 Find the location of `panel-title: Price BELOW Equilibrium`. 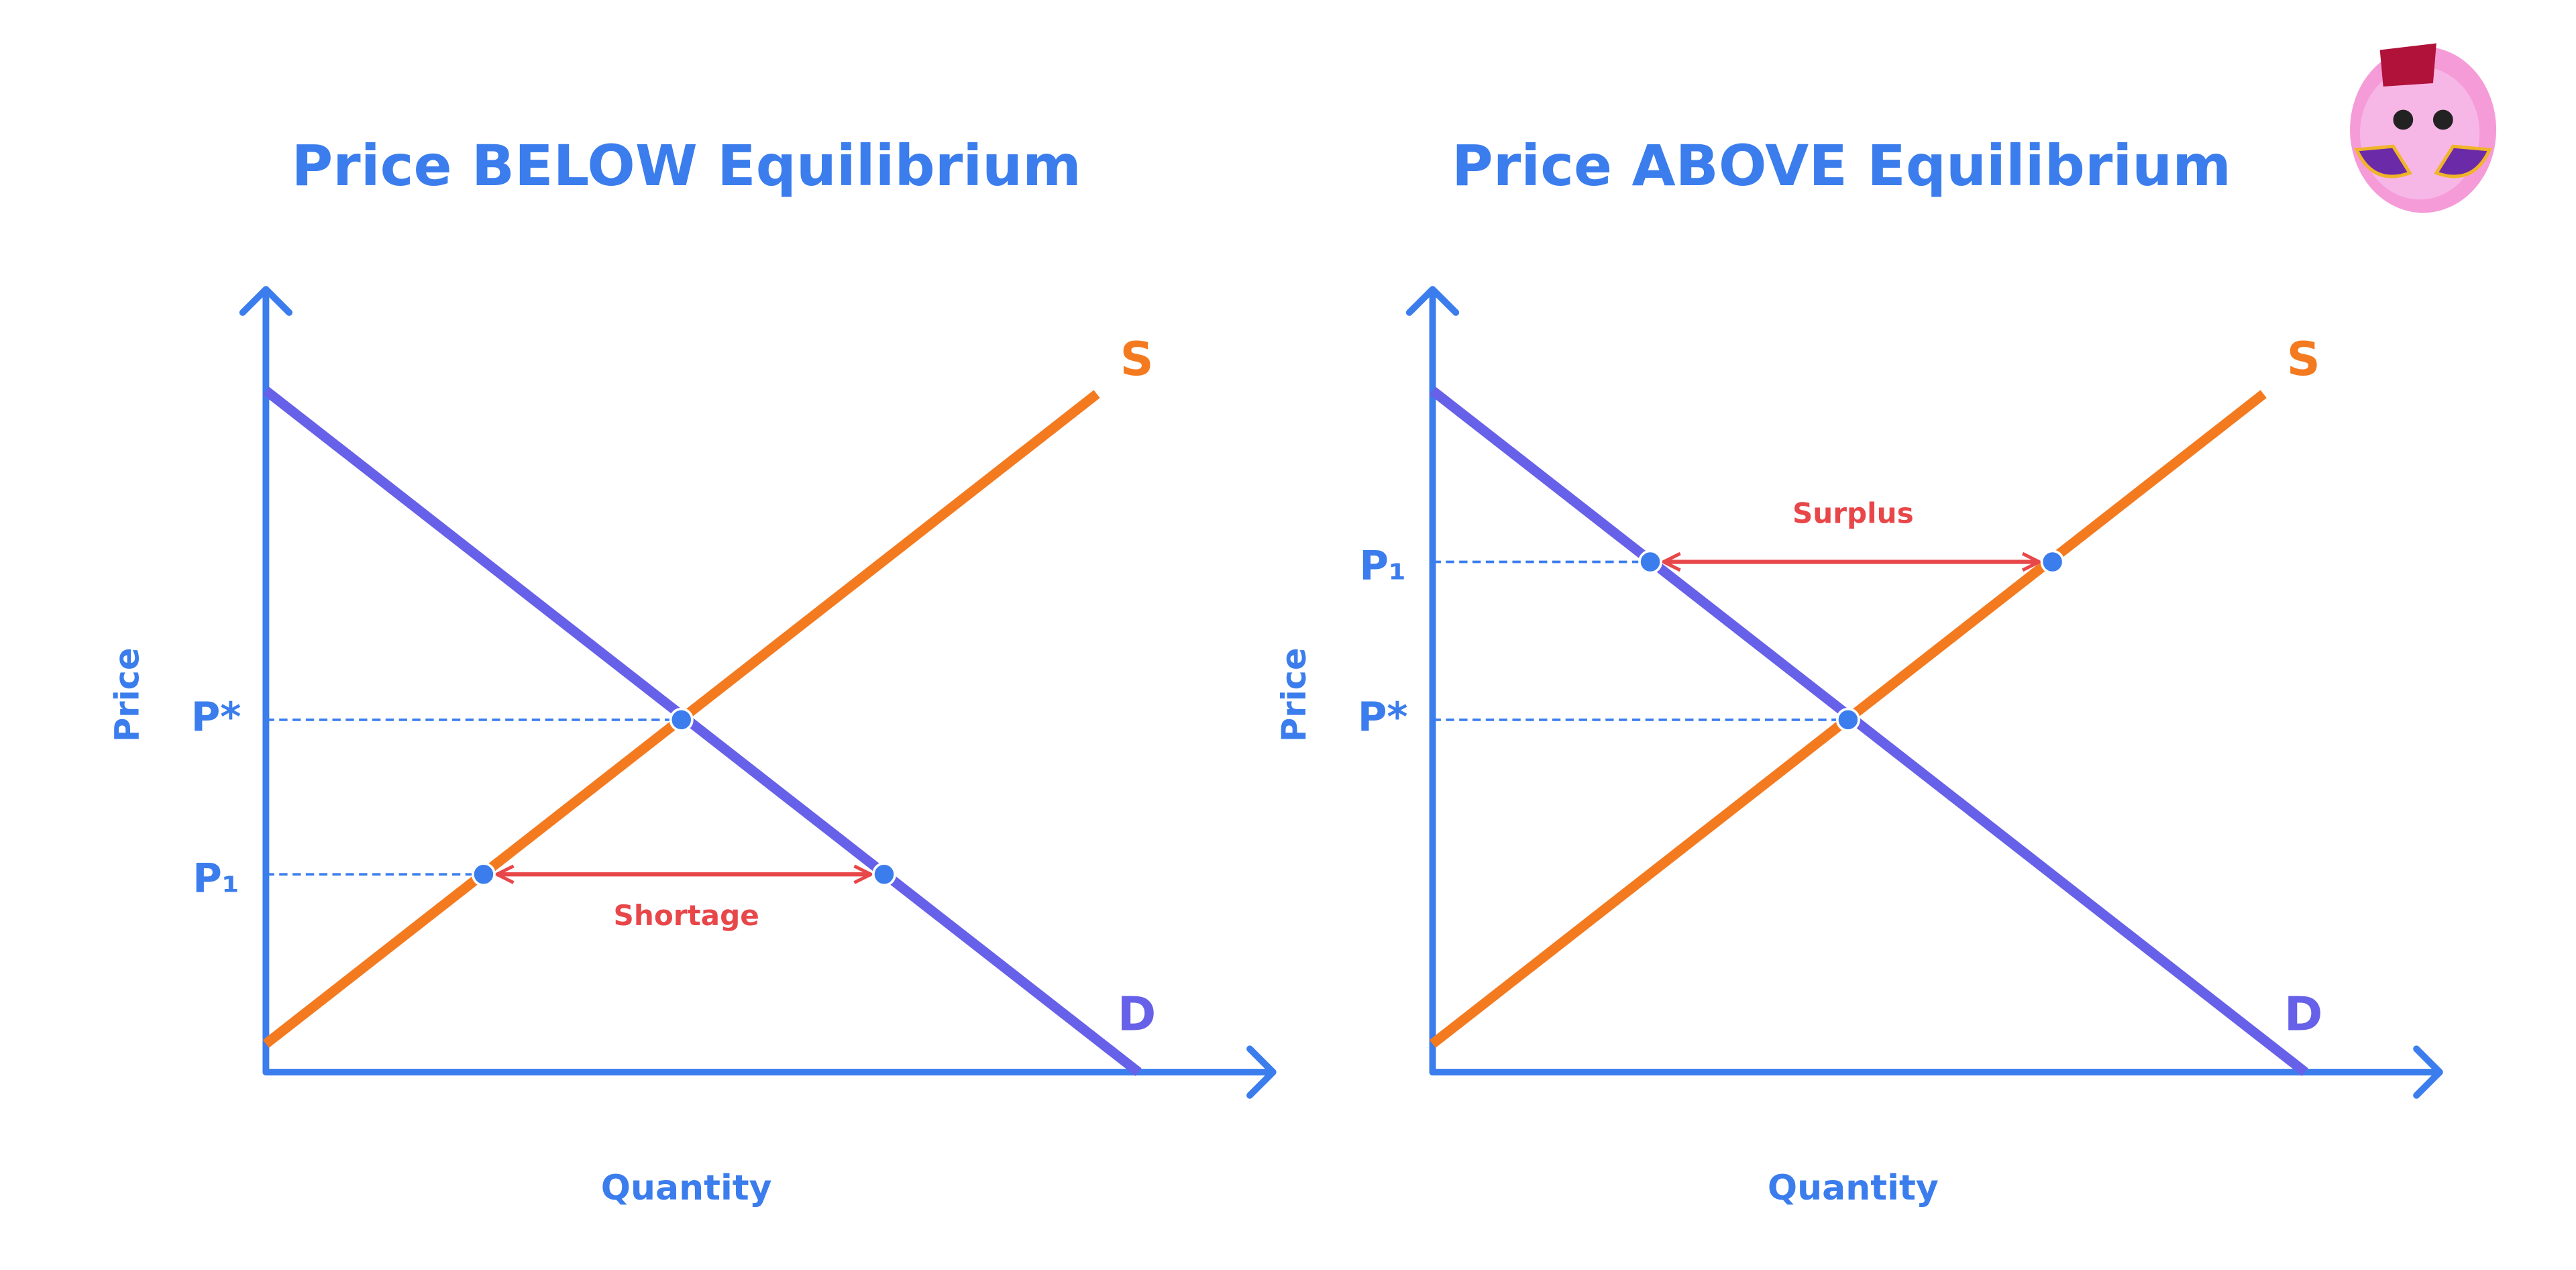

panel-title: Price BELOW Equilibrium is located at coordinates (686, 166).